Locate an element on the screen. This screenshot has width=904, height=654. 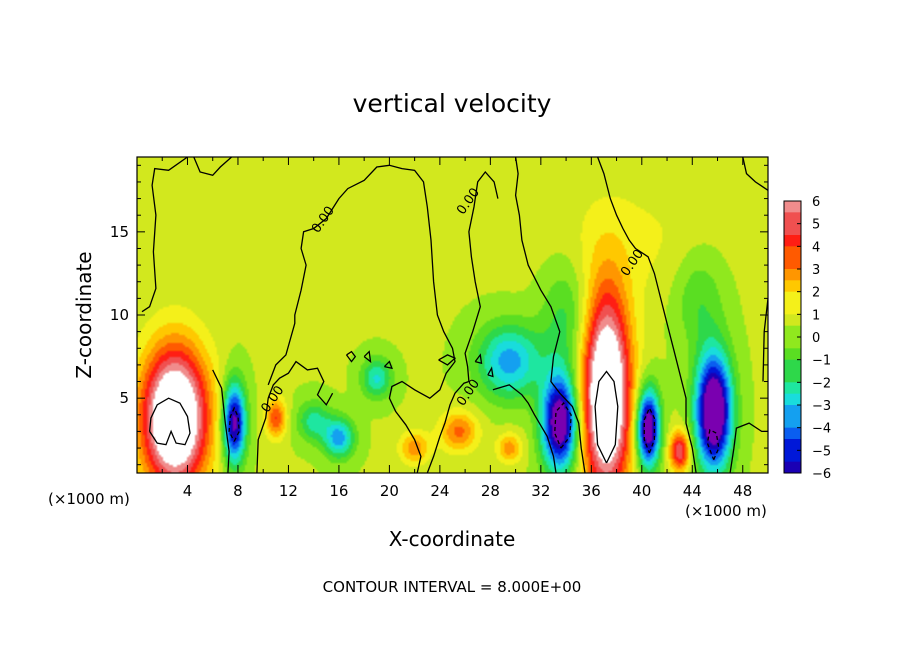
colorbar-tick-label-4: 2 is located at coordinates (816, 293).